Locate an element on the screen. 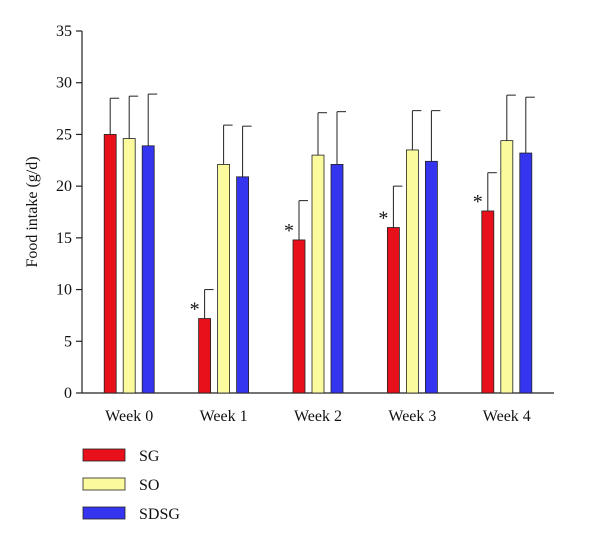  legend-label-sg: SG is located at coordinates (149, 456).